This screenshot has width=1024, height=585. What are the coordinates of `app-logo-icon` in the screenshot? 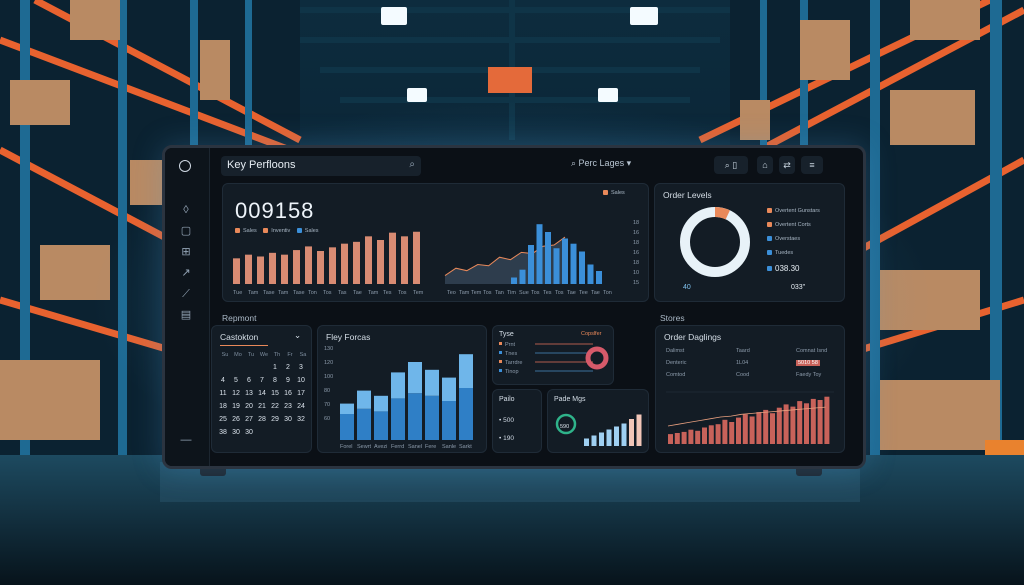 It's located at (185, 166).